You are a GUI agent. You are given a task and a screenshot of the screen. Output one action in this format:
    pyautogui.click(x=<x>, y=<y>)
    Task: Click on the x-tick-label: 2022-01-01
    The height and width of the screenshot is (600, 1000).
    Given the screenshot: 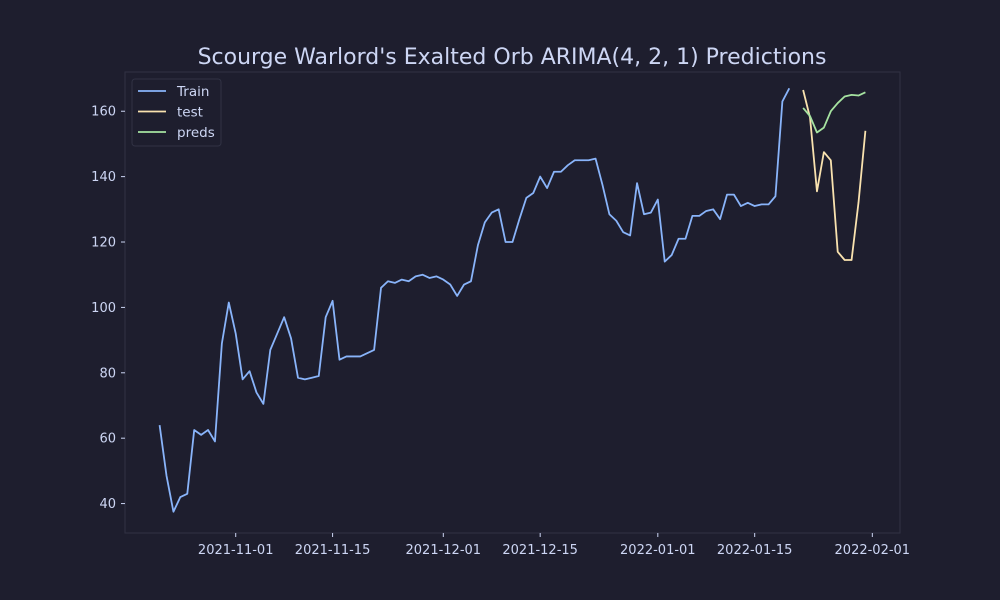 What is the action you would take?
    pyautogui.click(x=658, y=550)
    